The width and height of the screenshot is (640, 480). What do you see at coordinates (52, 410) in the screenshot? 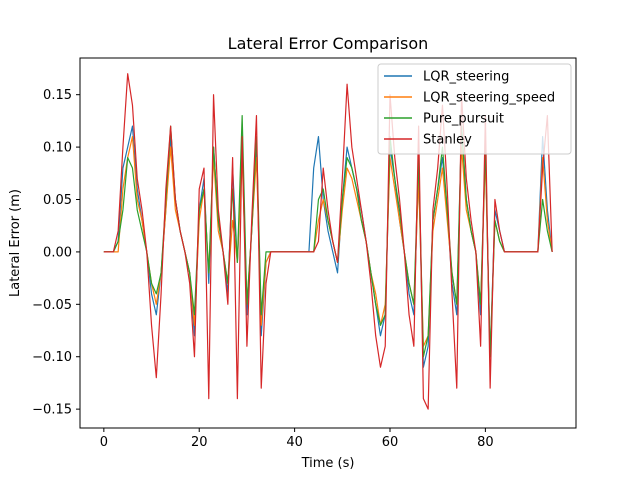
I see `y-tick-label: −0.15` at bounding box center [52, 410].